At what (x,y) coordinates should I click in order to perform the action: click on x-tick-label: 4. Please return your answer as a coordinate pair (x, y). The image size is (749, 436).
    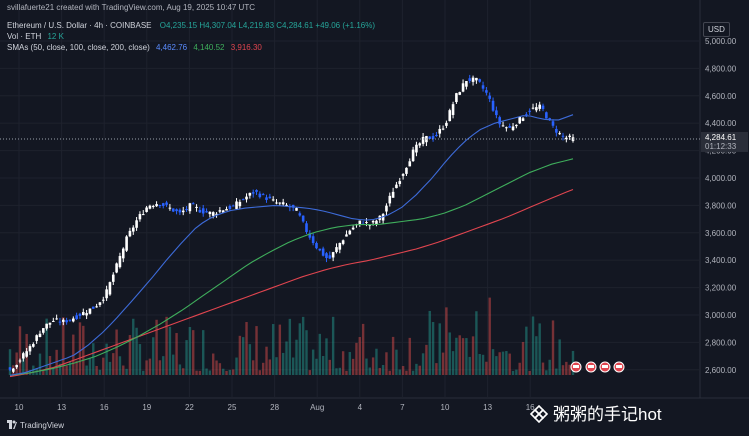
    Looking at the image, I should click on (360, 407).